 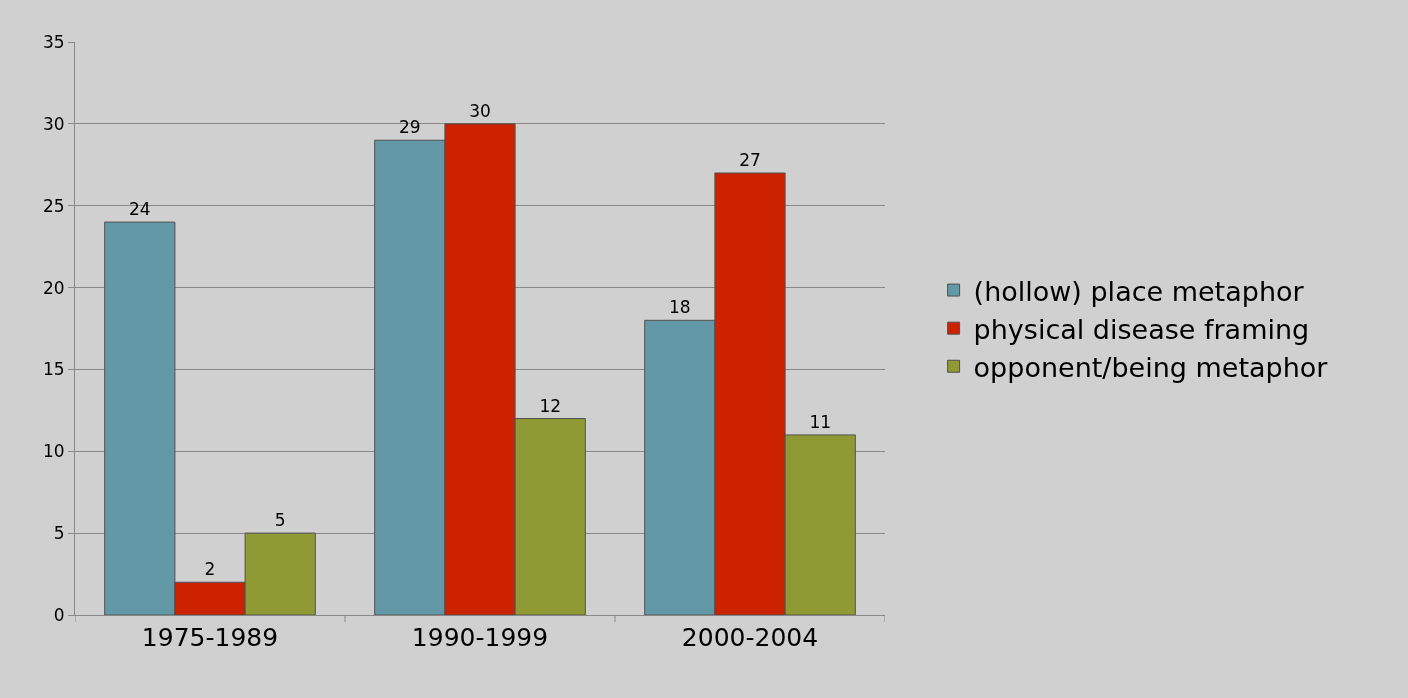 I want to click on x-tick-label: 1990-1999, so click(x=480, y=637).